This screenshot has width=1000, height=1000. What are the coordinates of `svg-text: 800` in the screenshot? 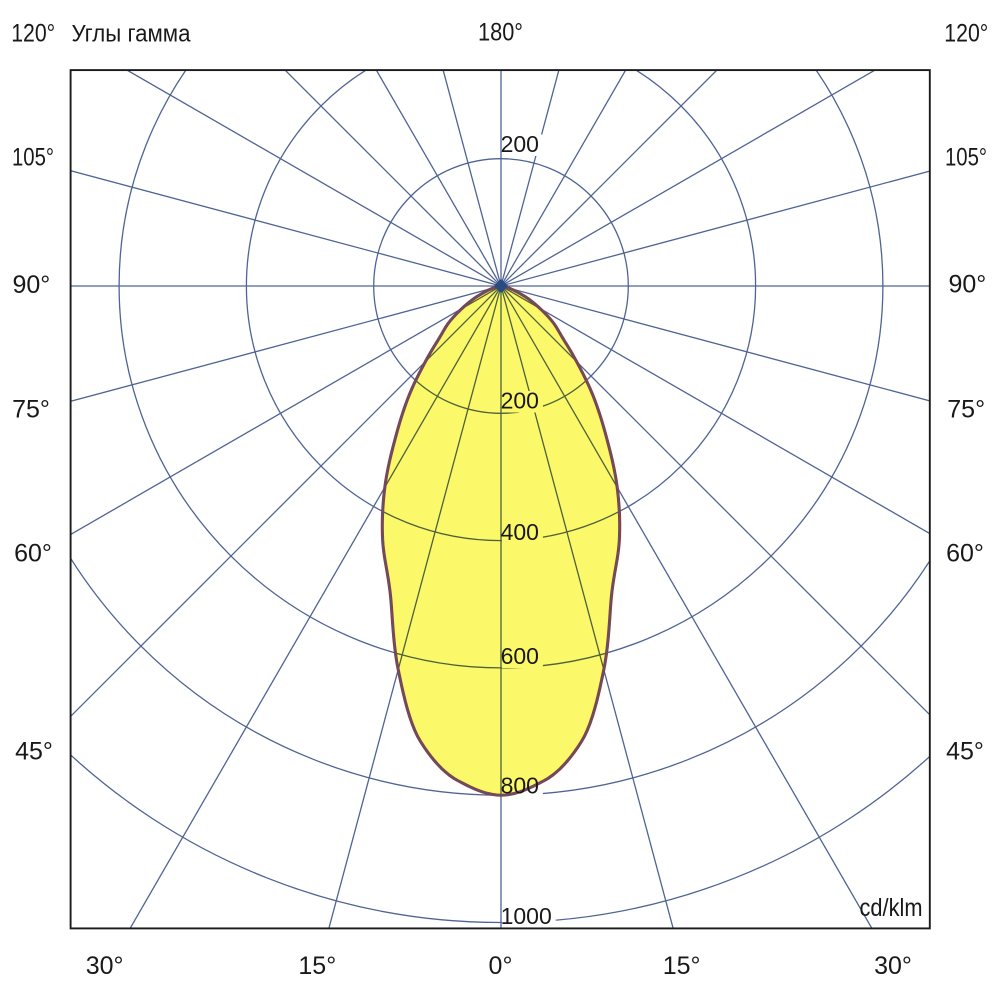 It's located at (520, 786).